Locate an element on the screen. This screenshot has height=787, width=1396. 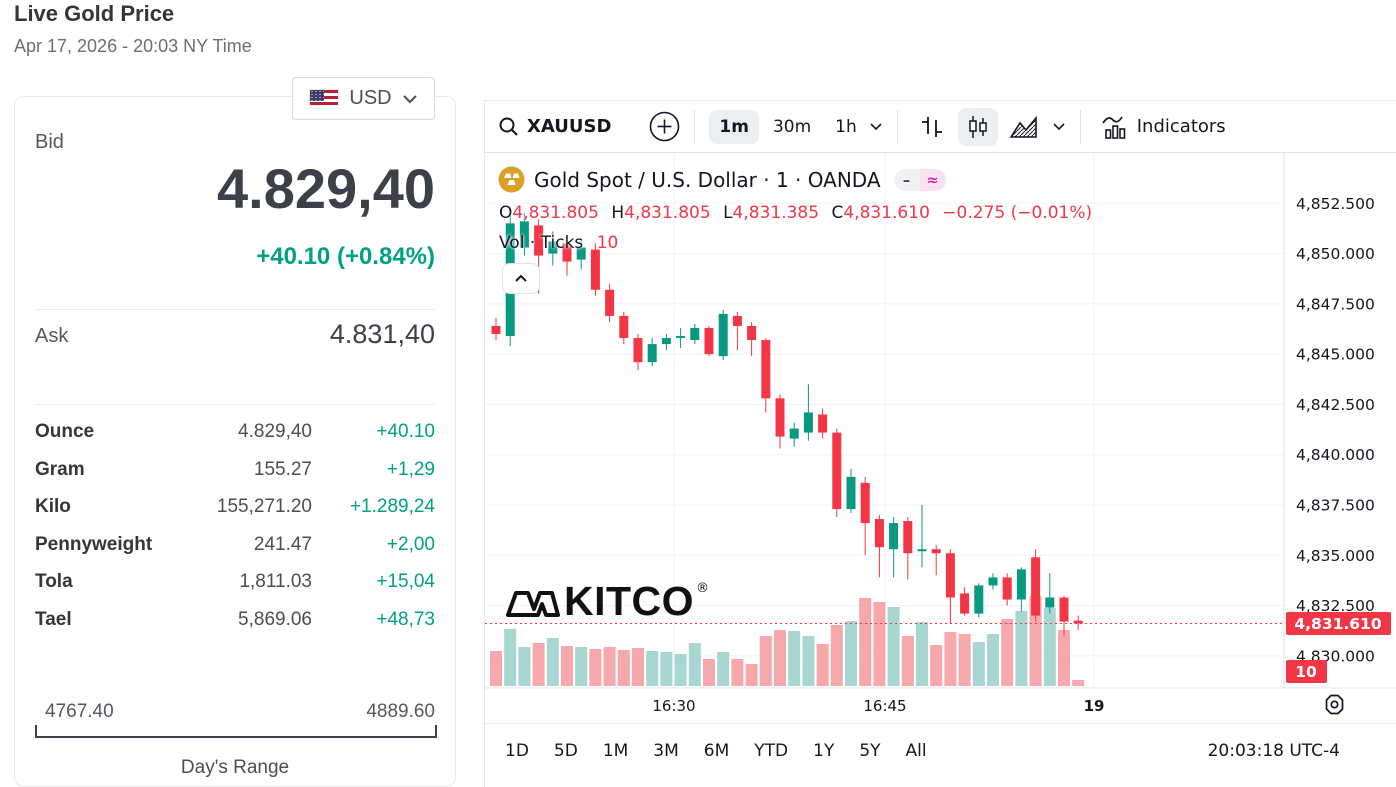
unit-value: 155,271.20 is located at coordinates (264, 506).